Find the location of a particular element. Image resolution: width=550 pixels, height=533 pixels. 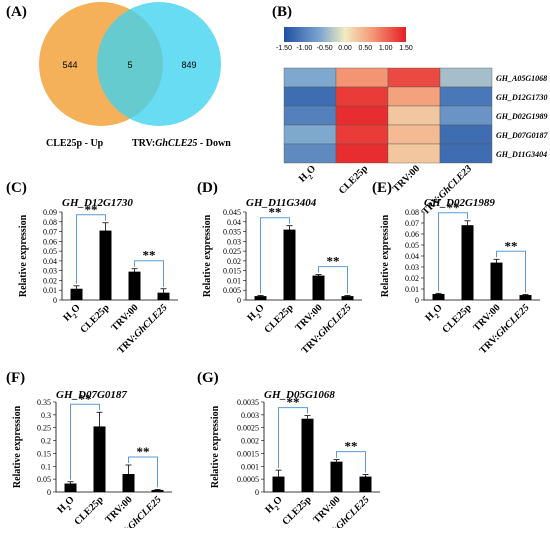

panel-label: (E) is located at coordinates (382, 188).